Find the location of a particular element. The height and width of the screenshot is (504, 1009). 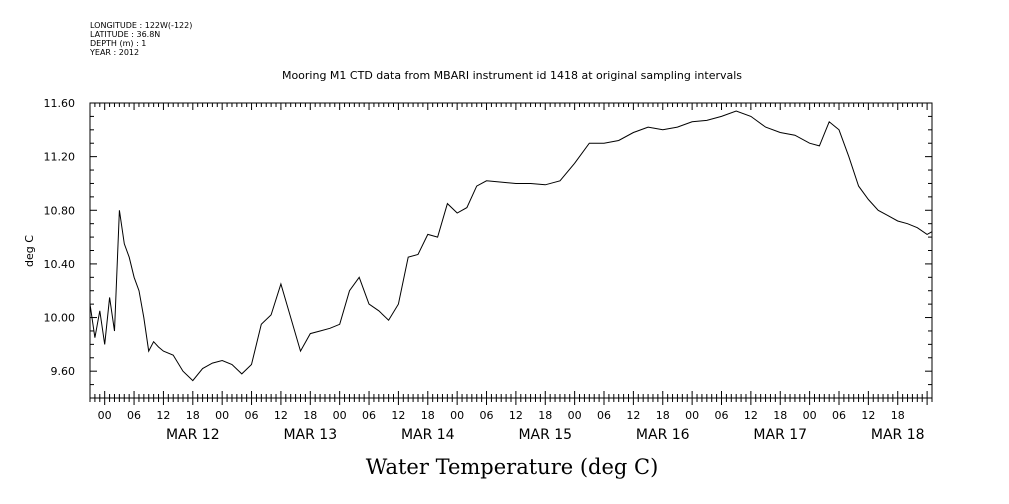

x-day-label: MAR 12 is located at coordinates (193, 435).